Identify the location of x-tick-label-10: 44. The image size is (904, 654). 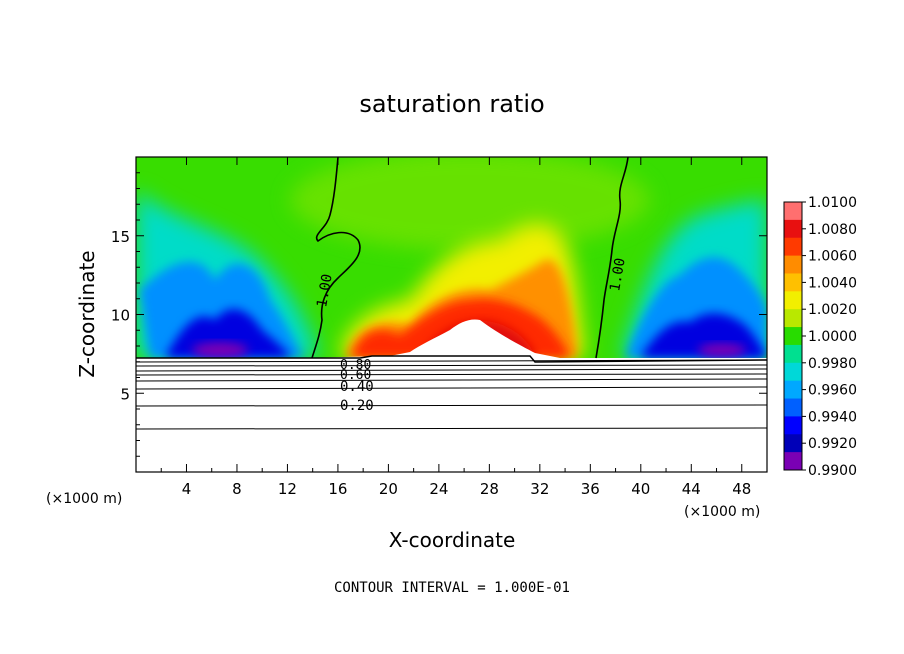
(691, 489).